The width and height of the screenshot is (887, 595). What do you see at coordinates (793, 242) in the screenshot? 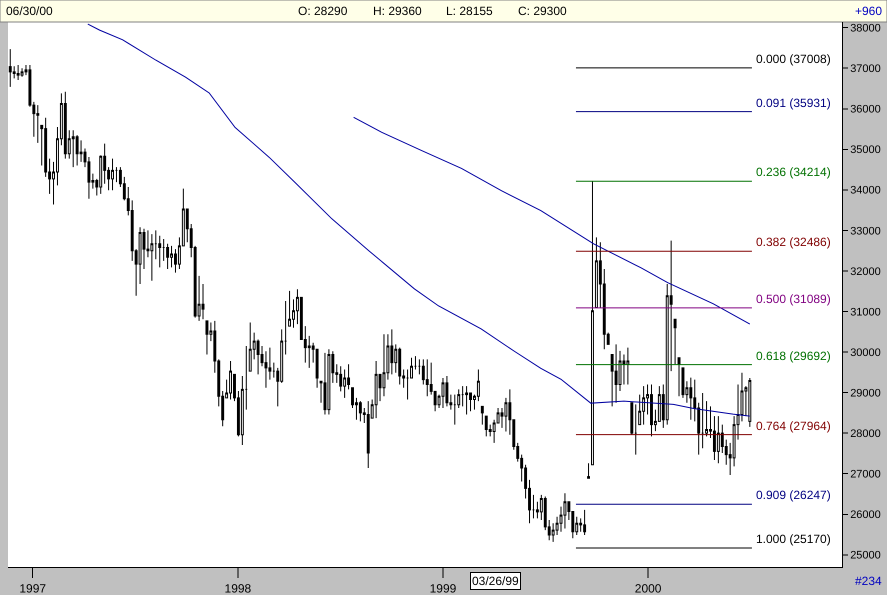
I see `ref-line-label: 0.382 (32486)` at bounding box center [793, 242].